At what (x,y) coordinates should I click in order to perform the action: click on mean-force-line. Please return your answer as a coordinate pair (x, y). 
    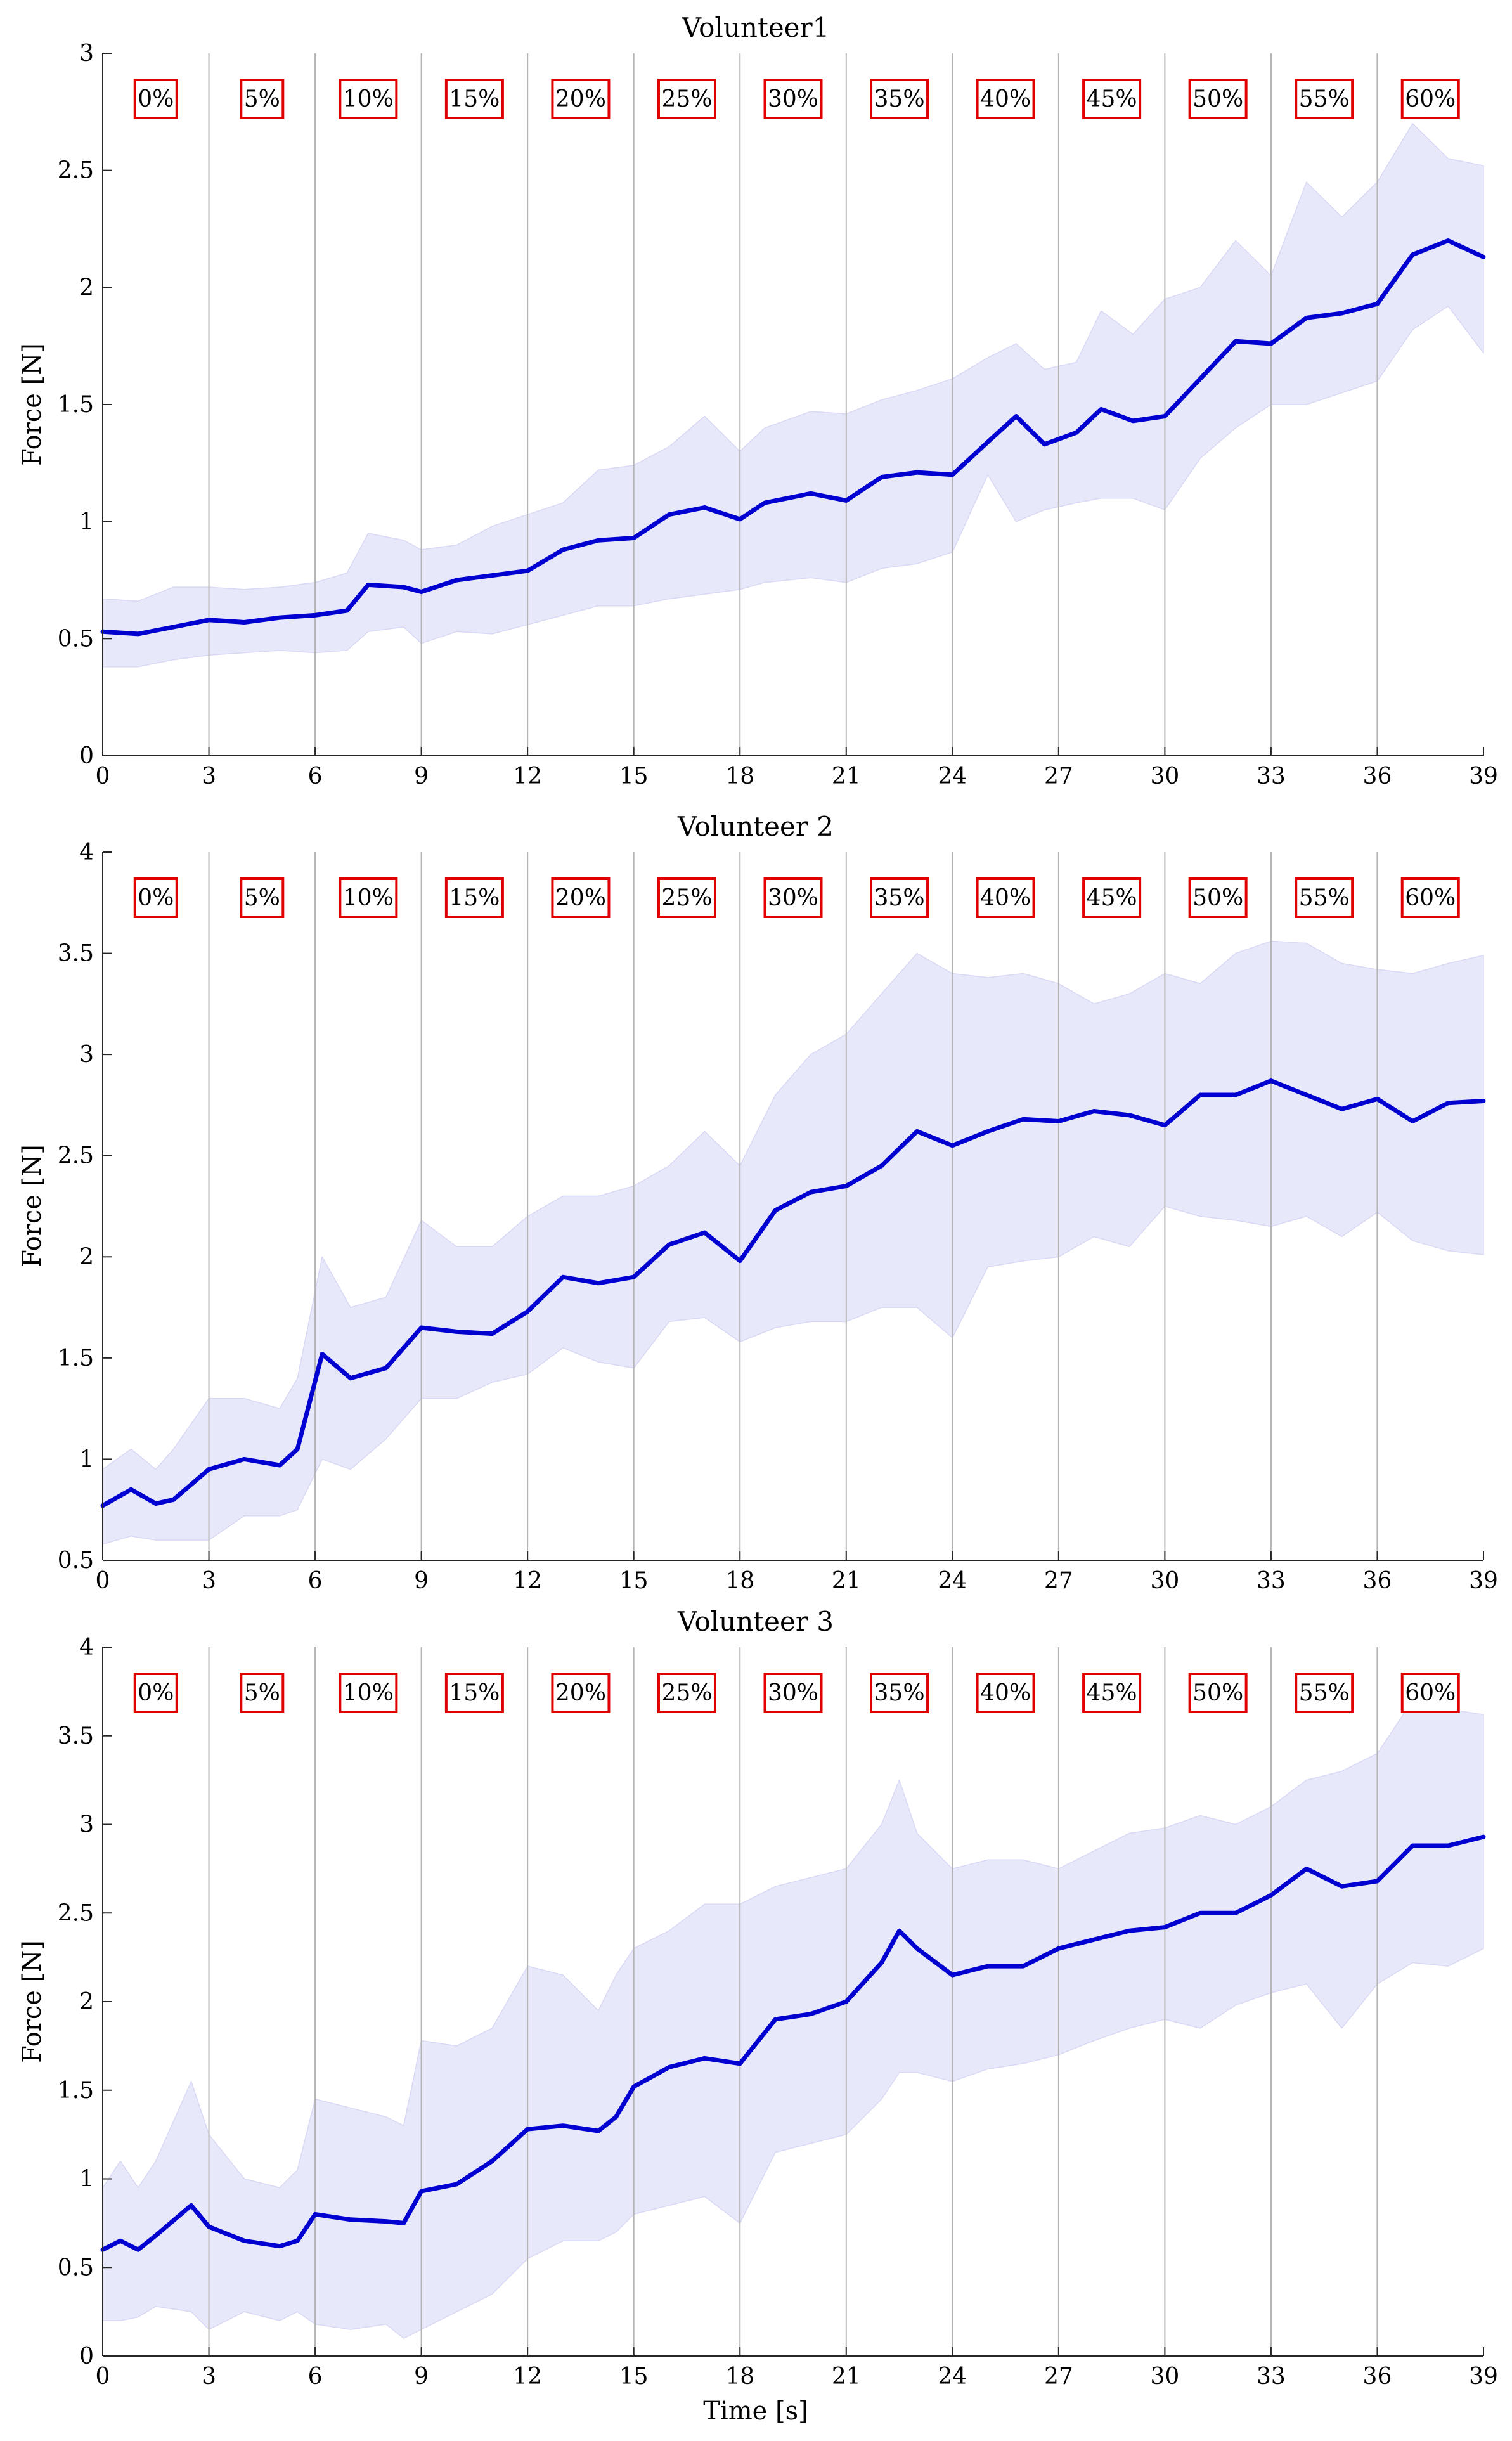
    Looking at the image, I should click on (793, 438).